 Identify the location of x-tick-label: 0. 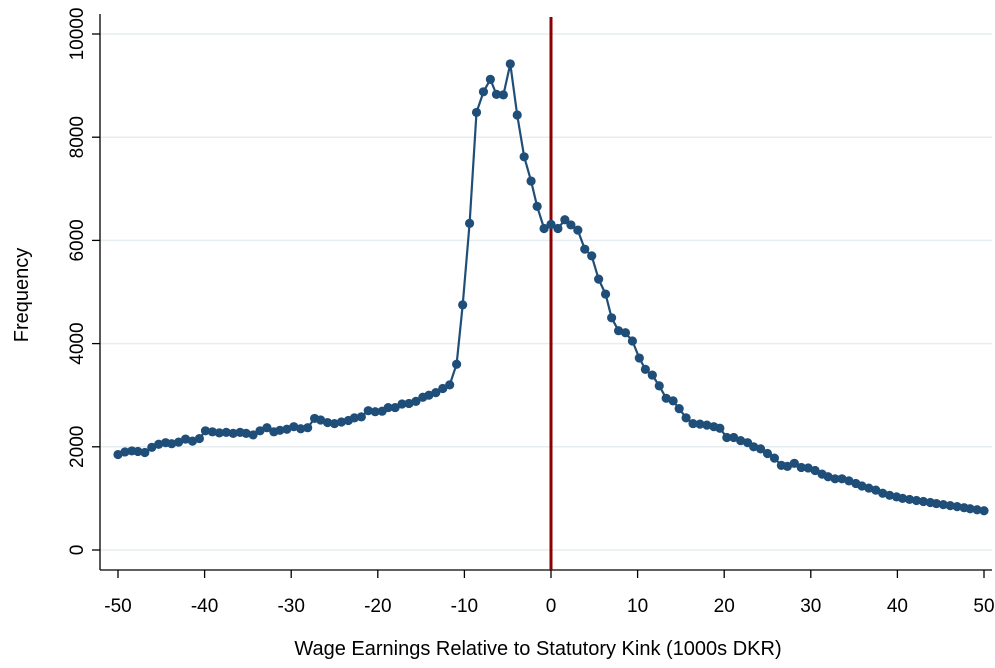
(551, 606).